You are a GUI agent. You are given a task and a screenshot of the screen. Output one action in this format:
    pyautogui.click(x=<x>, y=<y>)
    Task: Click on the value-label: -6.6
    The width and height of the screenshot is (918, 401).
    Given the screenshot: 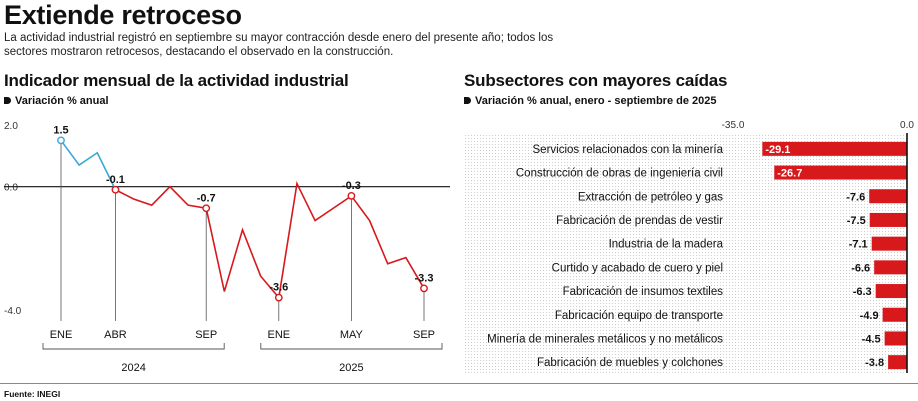 What is the action you would take?
    pyautogui.click(x=860, y=268)
    